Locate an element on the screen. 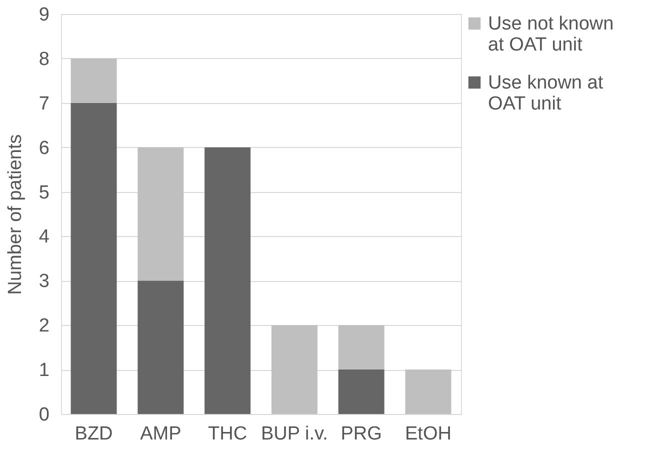  y-axis-title: Number of patients is located at coordinates (15, 214).